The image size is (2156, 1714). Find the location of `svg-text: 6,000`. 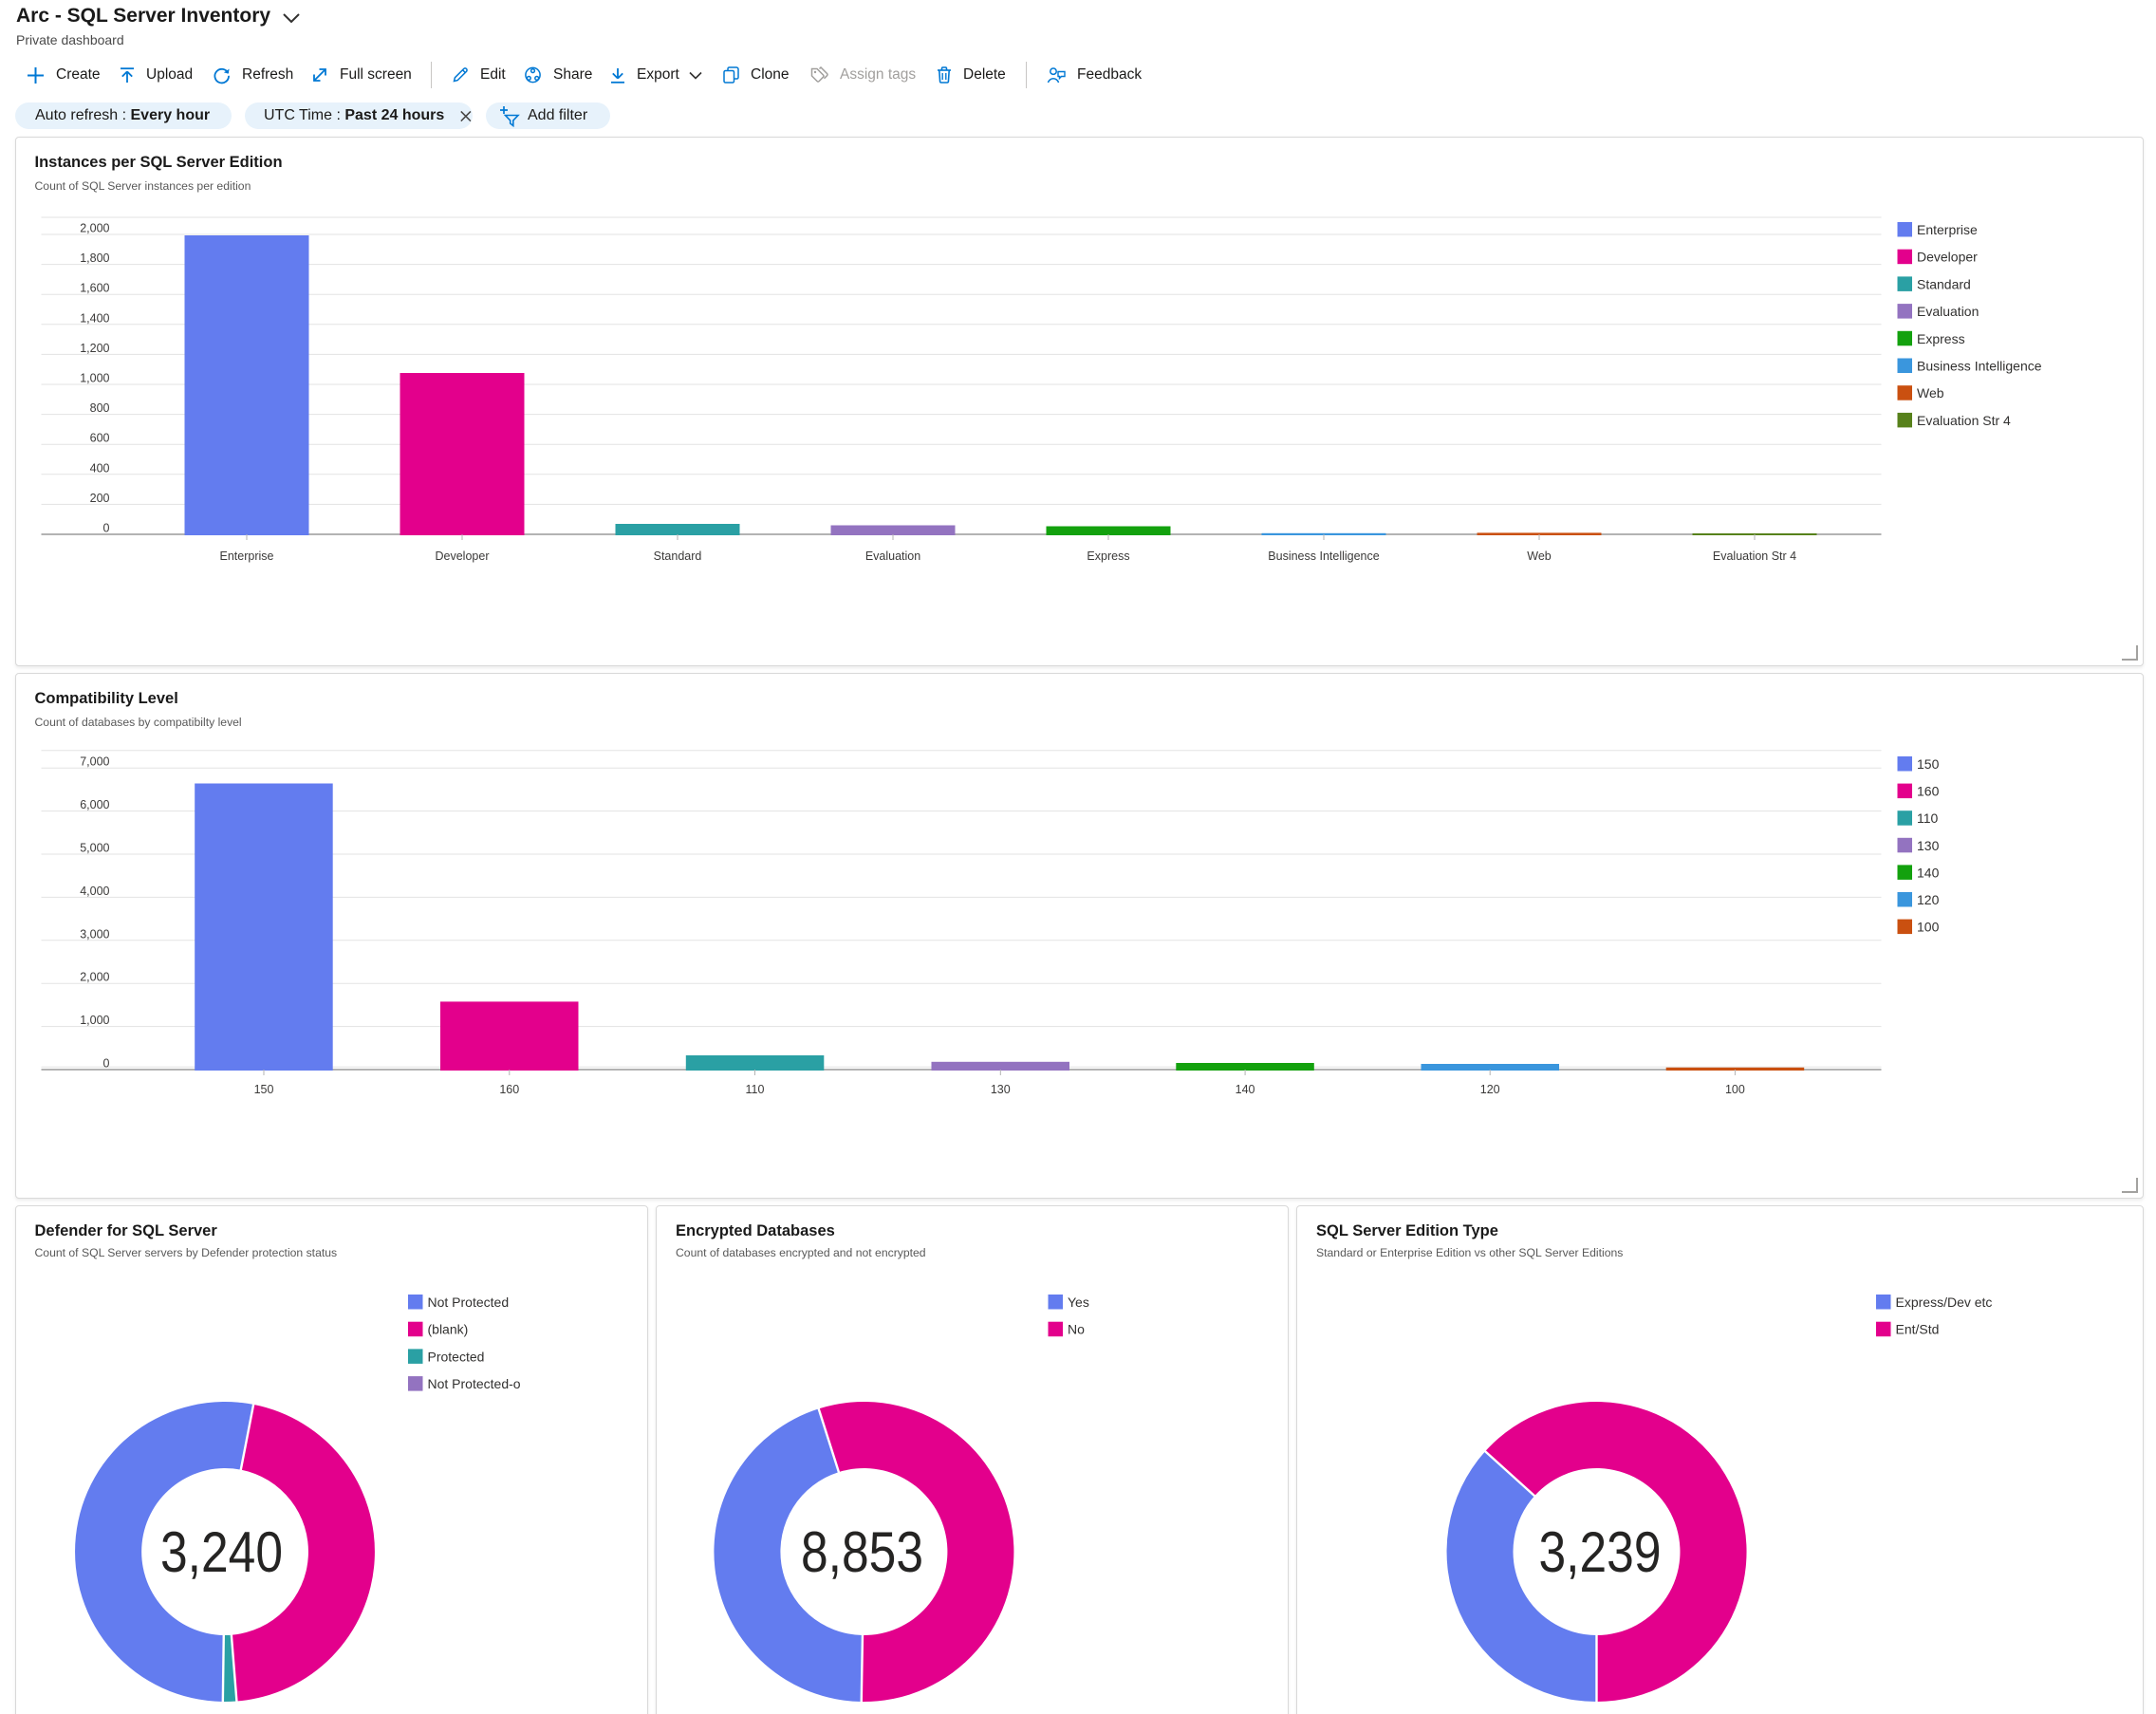

svg-text: 6,000 is located at coordinates (94, 804).